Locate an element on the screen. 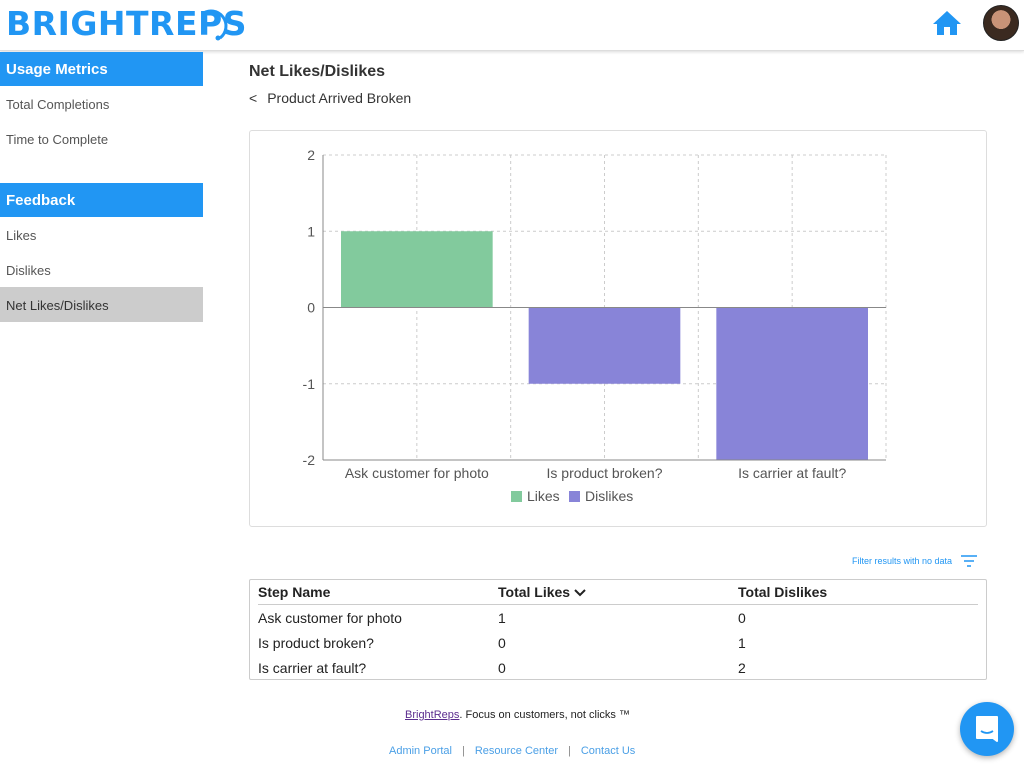 This screenshot has width=1024, height=768. header-total-dislikes: Total Dislikes is located at coordinates (783, 592).